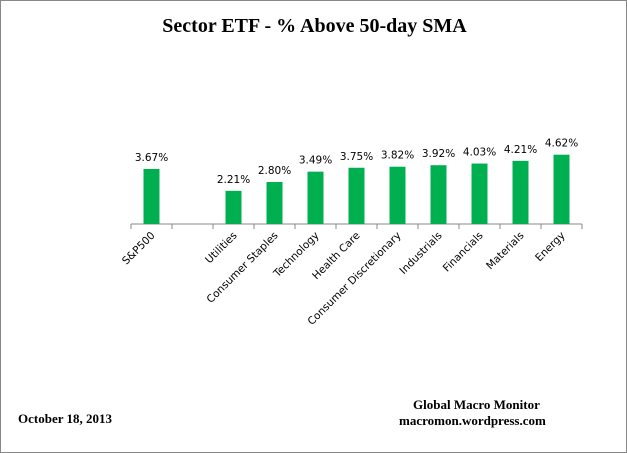  Describe the element at coordinates (243, 268) in the screenshot. I see `x-tick-label: Consumer Staples` at that location.